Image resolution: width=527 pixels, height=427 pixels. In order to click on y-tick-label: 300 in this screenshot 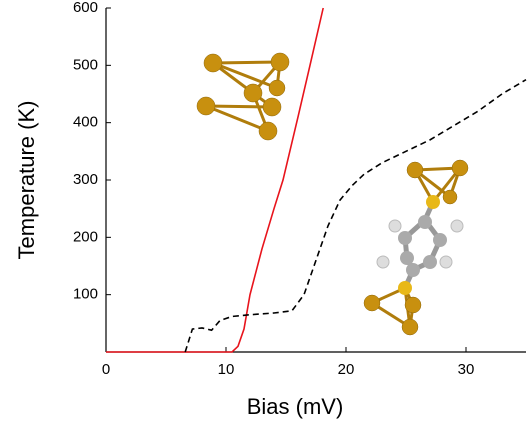, I will do `click(85, 179)`.